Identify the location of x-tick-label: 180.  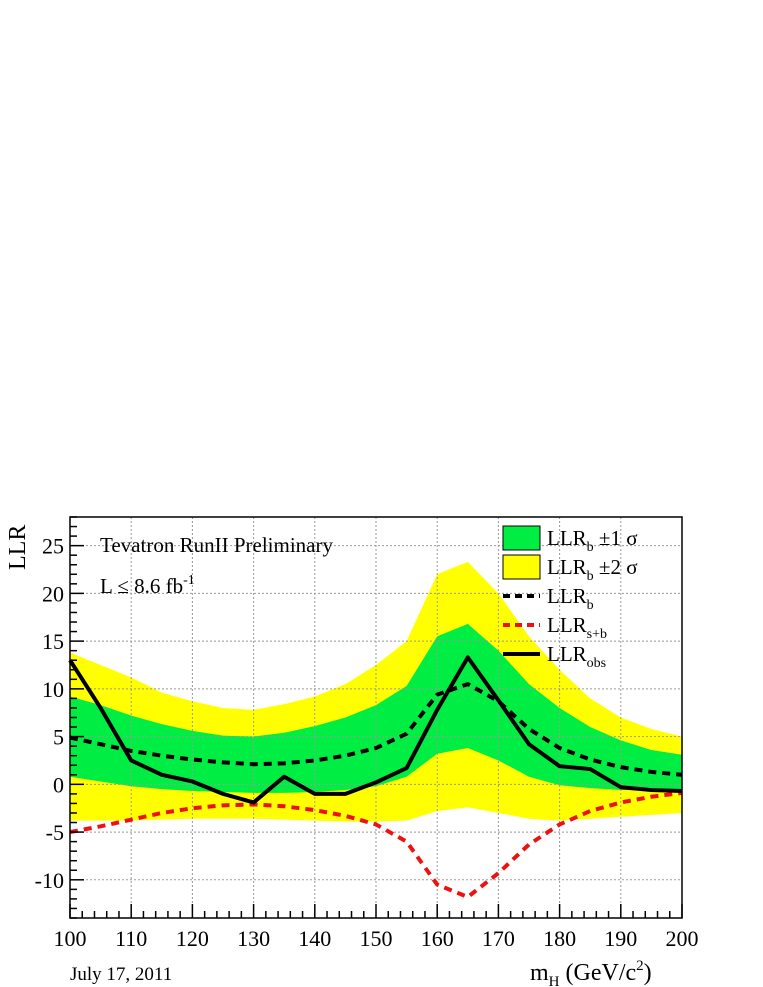
(559, 938).